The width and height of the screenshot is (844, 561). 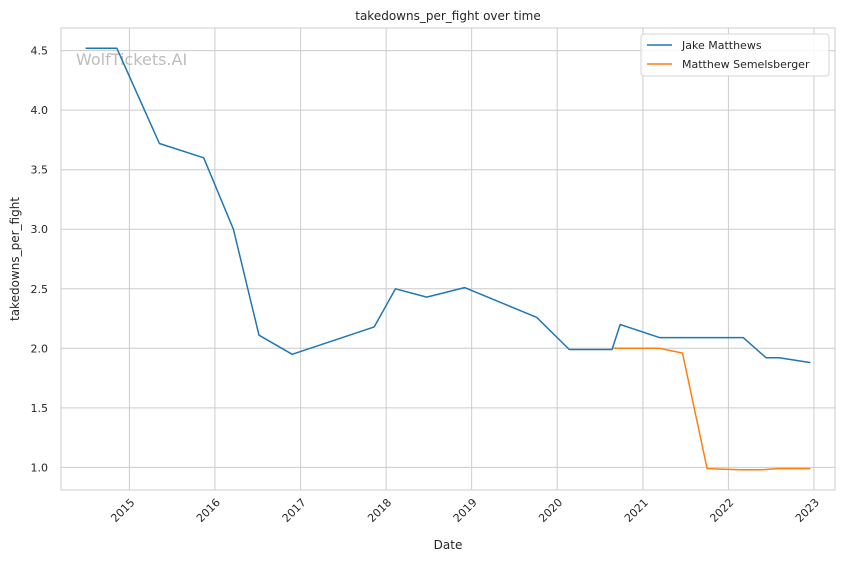 I want to click on legend-label: Jake Matthews, so click(x=721, y=45).